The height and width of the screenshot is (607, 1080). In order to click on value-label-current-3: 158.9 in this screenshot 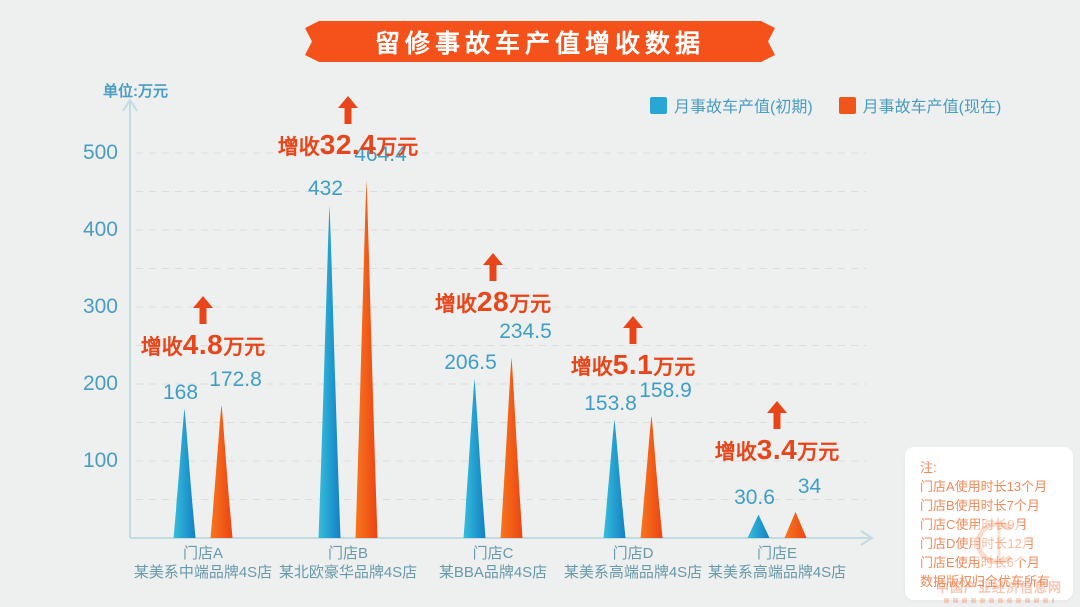, I will do `click(665, 390)`.